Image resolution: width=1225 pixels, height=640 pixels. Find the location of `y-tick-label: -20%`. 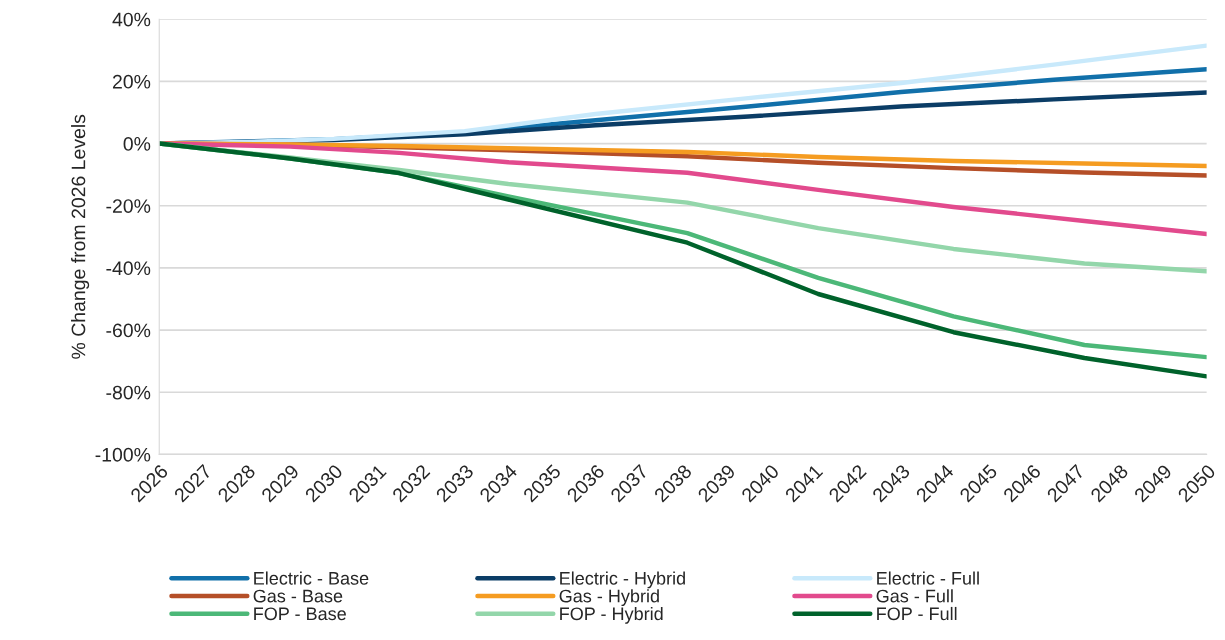

y-tick-label: -20% is located at coordinates (128, 206).